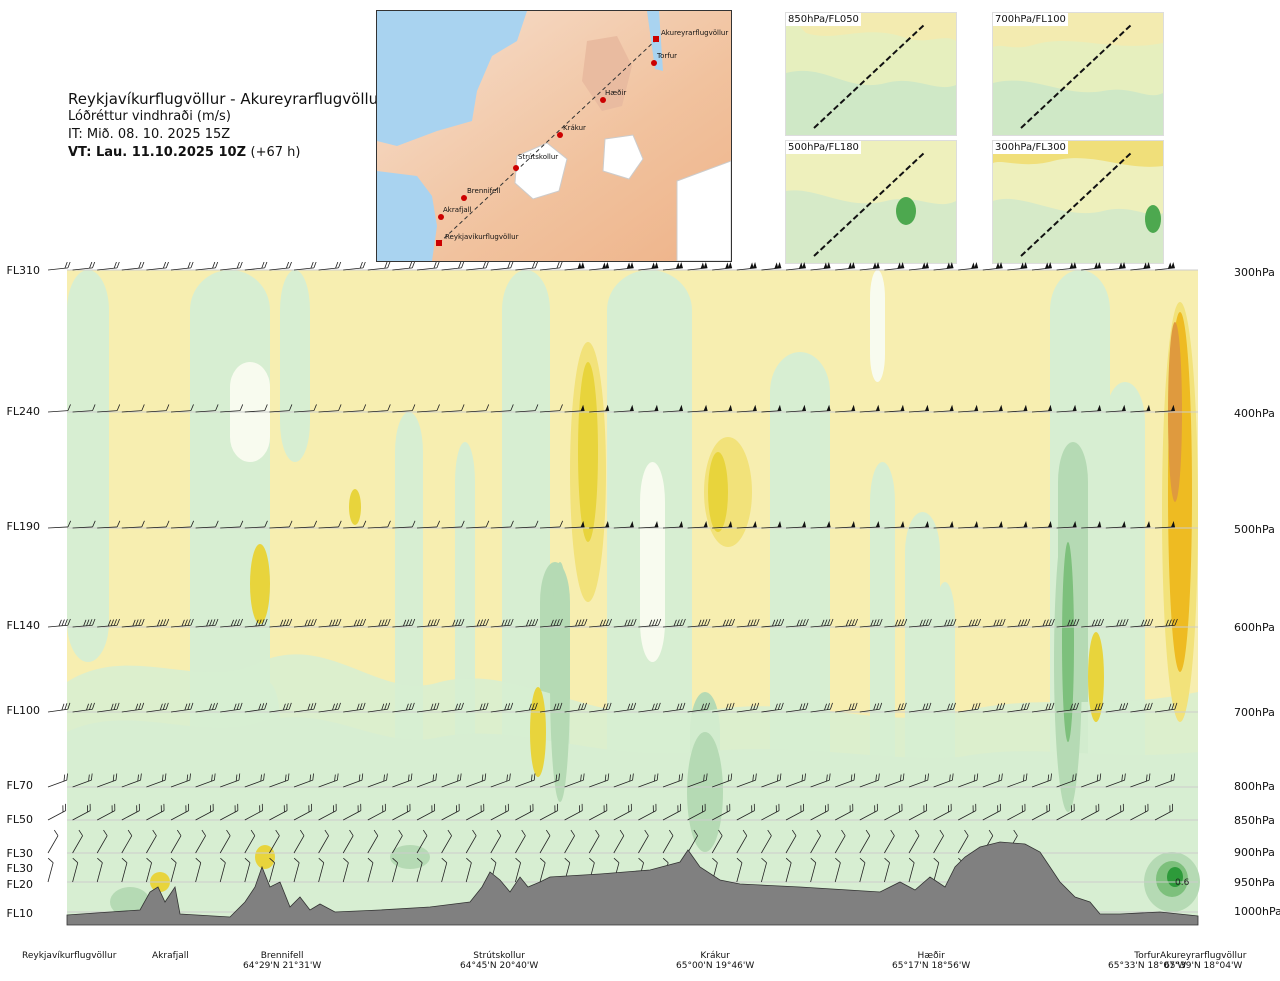 The image size is (1280, 981). What do you see at coordinates (715, 961) in the screenshot?
I see `waypoint-krakur: Krákur 65°00'N 19°46'W` at bounding box center [715, 961].